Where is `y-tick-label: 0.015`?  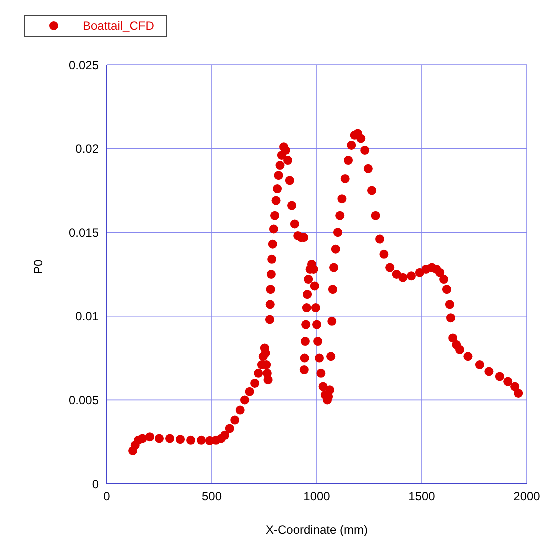
y-tick-label: 0.015 is located at coordinates (84, 233).